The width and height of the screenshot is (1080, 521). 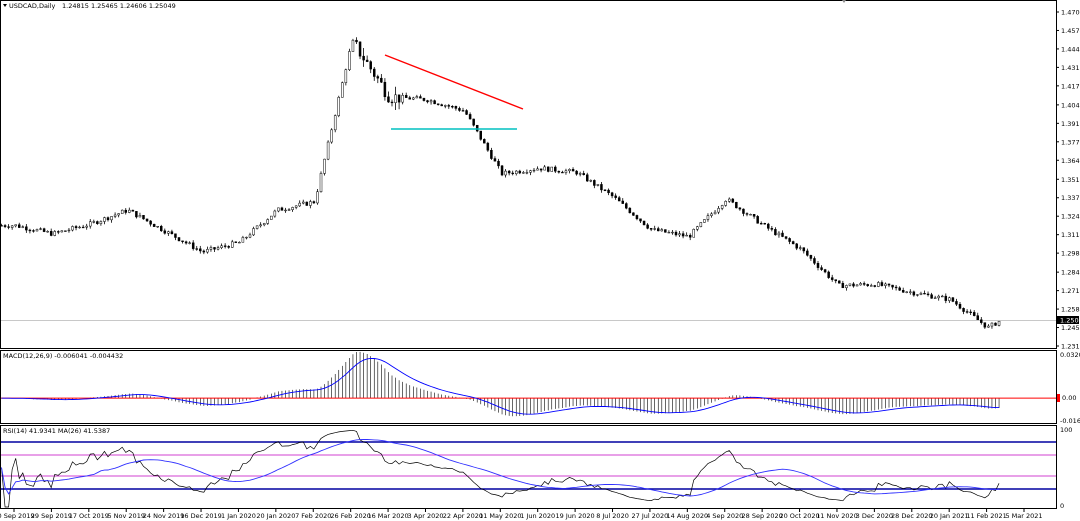 What do you see at coordinates (1066, 430) in the screenshot?
I see `rsi-axis-top: 100` at bounding box center [1066, 430].